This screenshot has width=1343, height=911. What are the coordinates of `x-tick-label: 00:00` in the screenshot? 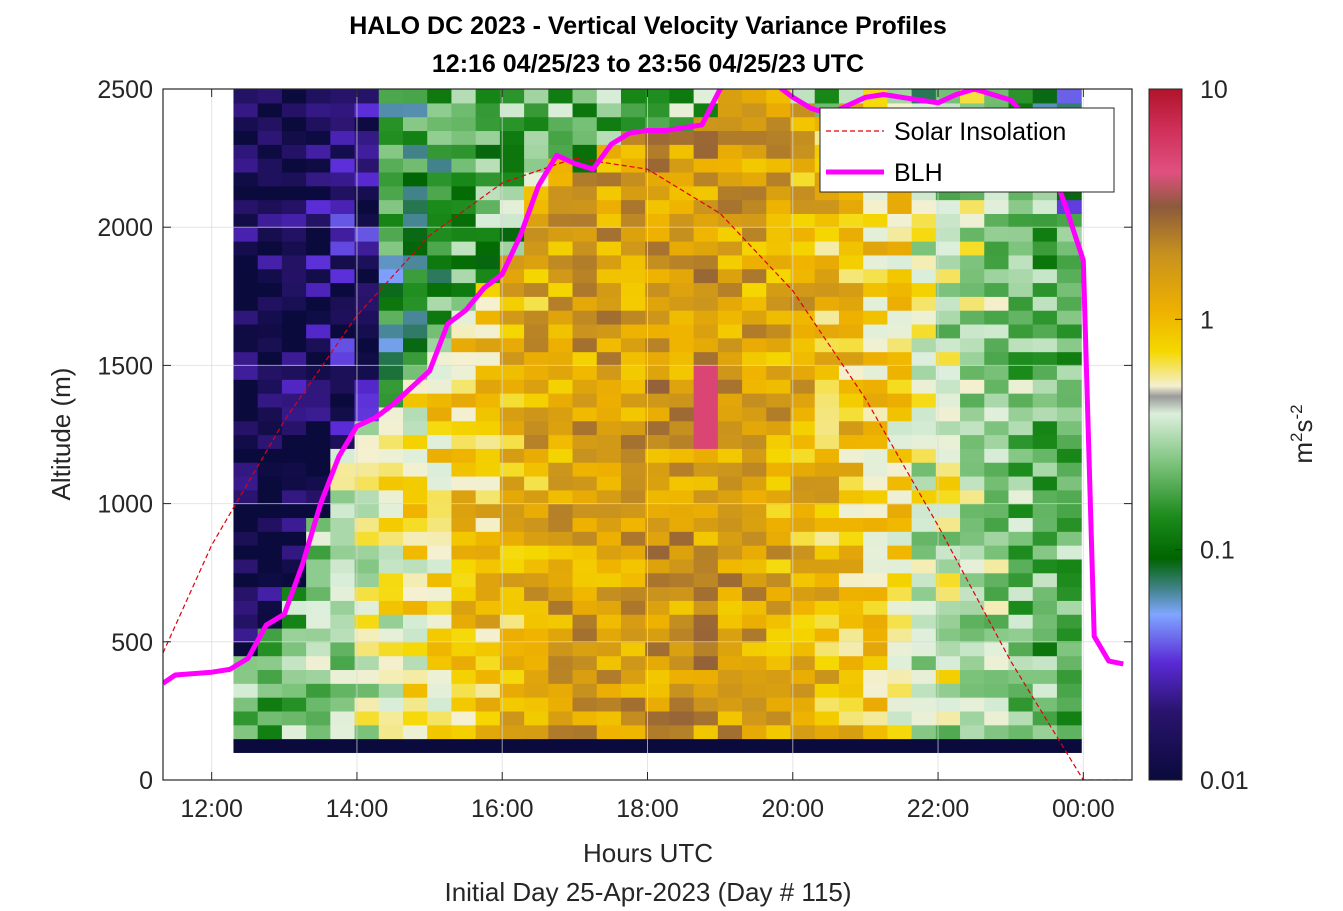 It's located at (1083, 809).